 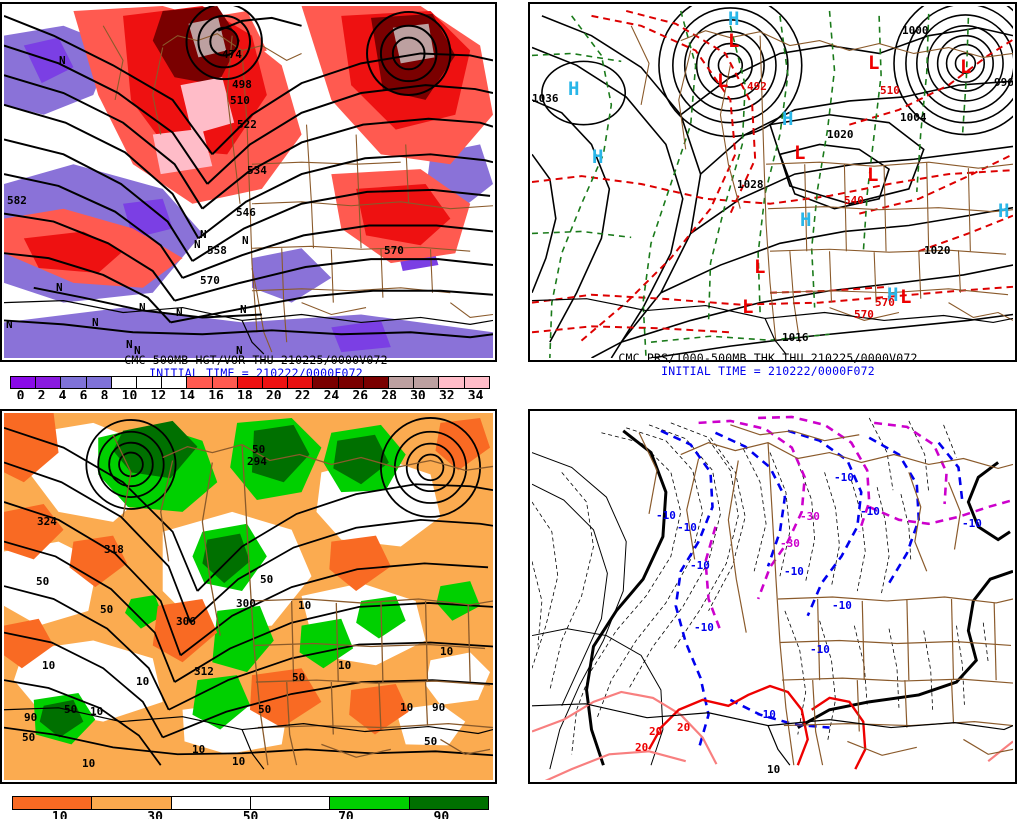 I want to click on contour-label-312: 312, so click(x=204, y=671).